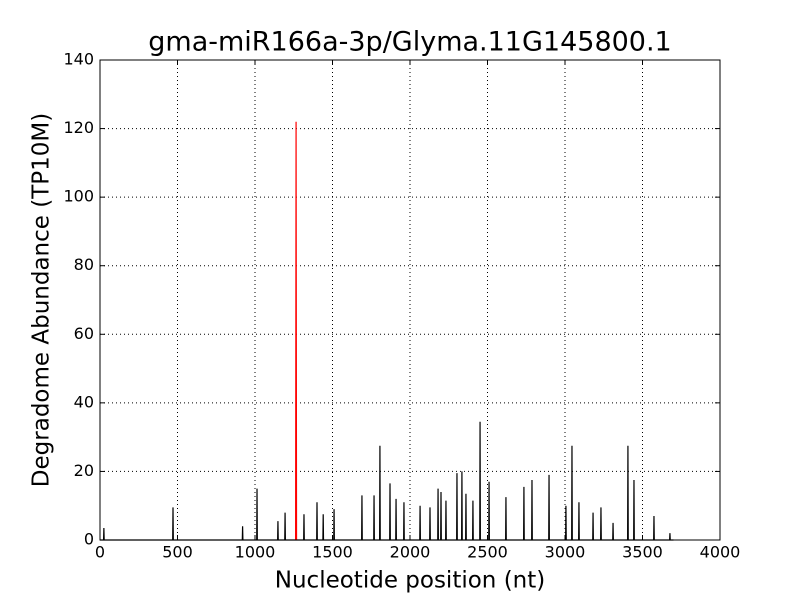 The height and width of the screenshot is (600, 800). Describe the element at coordinates (84, 264) in the screenshot. I see `y-tick-label: 80` at that location.